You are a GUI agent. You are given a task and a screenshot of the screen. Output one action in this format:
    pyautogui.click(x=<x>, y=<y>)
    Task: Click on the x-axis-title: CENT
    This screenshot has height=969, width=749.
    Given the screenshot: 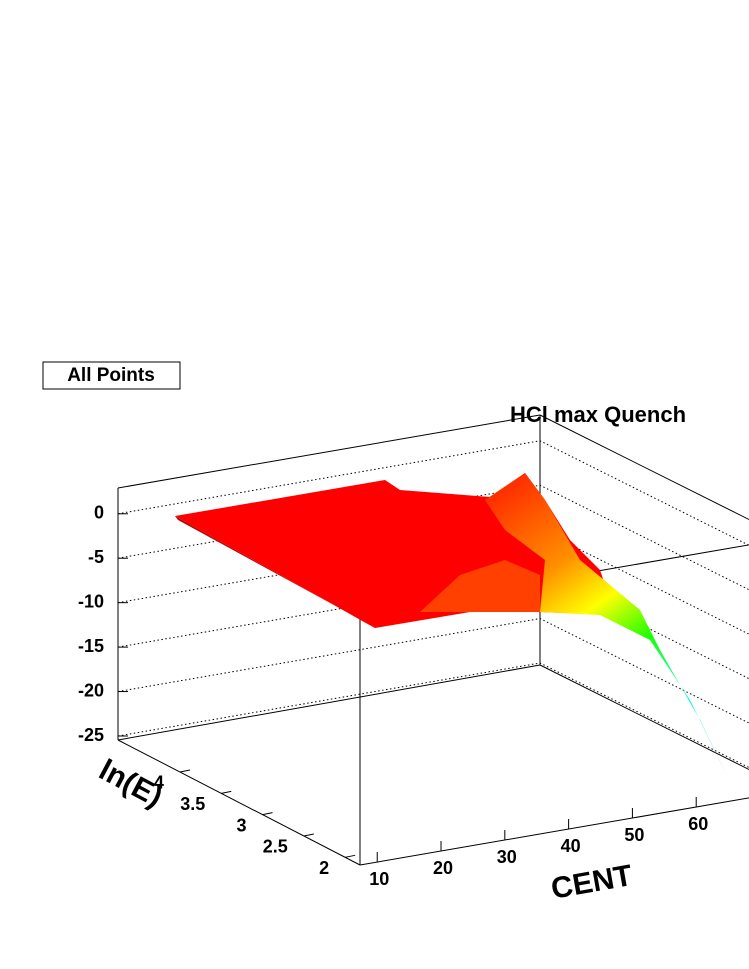 What is the action you would take?
    pyautogui.click(x=592, y=882)
    